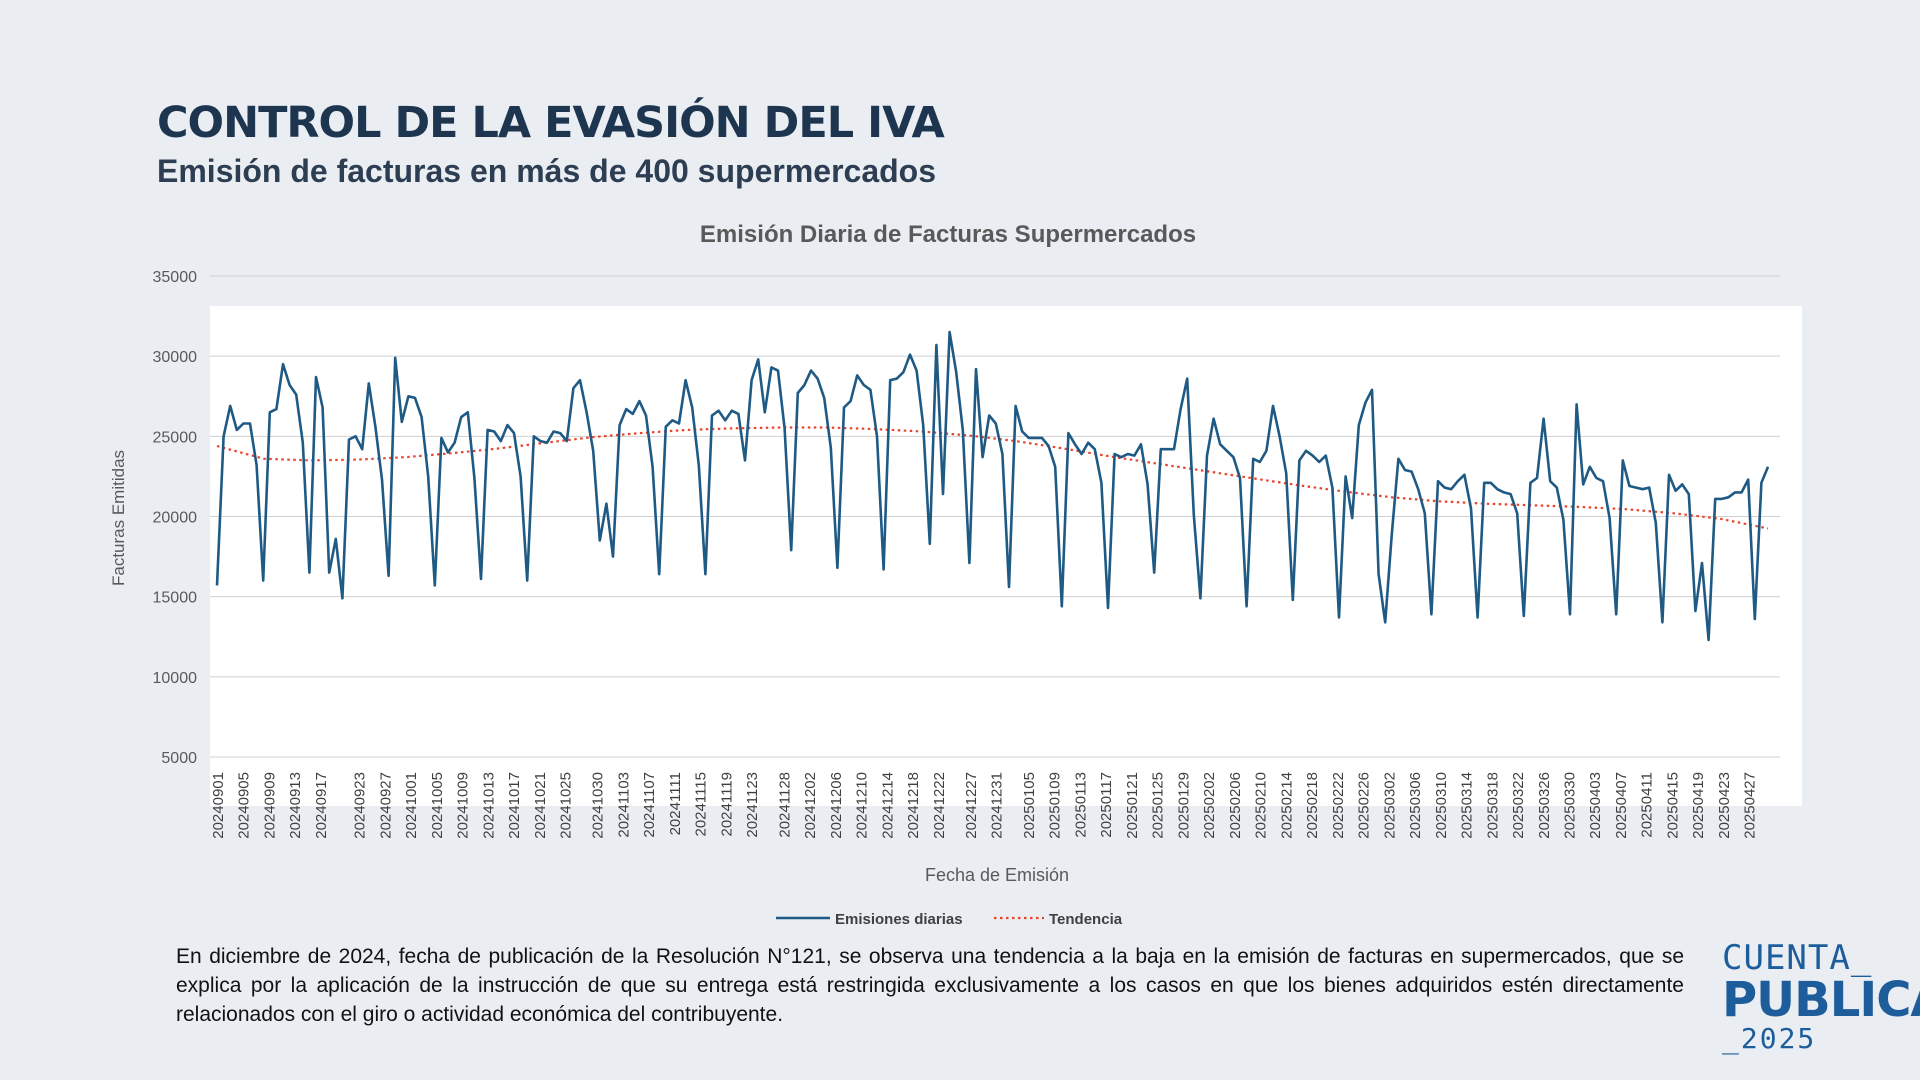  What do you see at coordinates (836, 805) in the screenshot?
I see `x-tick-label: 20241206` at bounding box center [836, 805].